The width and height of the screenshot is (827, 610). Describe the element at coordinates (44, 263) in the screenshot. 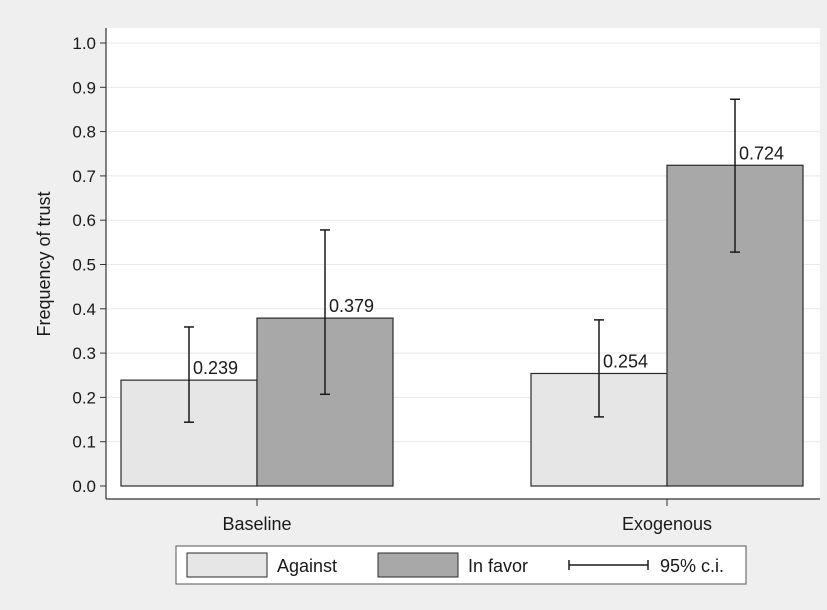

I see `y-axis-title: Frequency of trust` at that location.